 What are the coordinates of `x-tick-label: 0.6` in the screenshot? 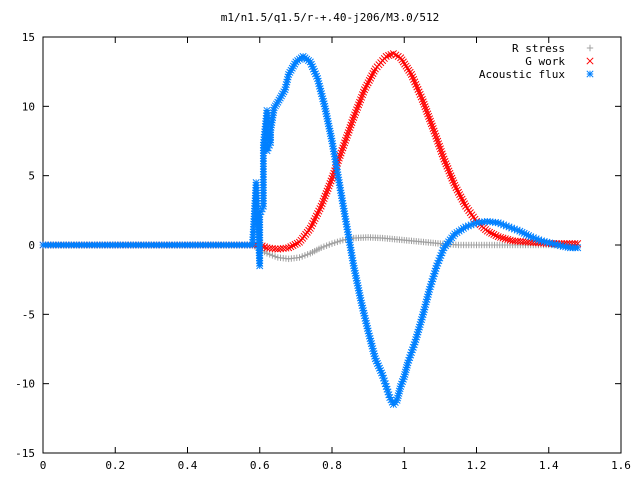 It's located at (260, 465).